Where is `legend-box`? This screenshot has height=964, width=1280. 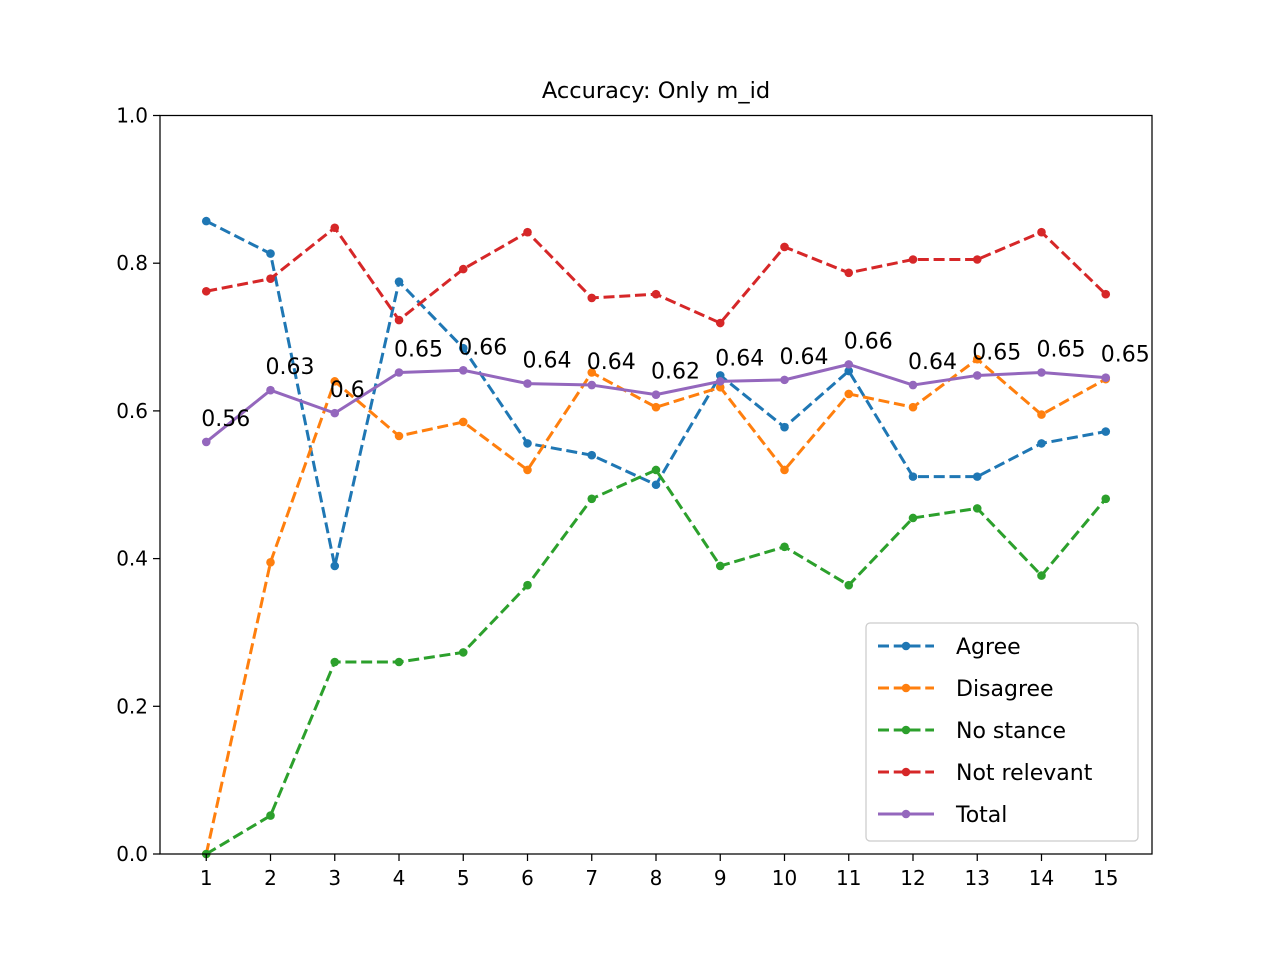 legend-box is located at coordinates (1002, 732).